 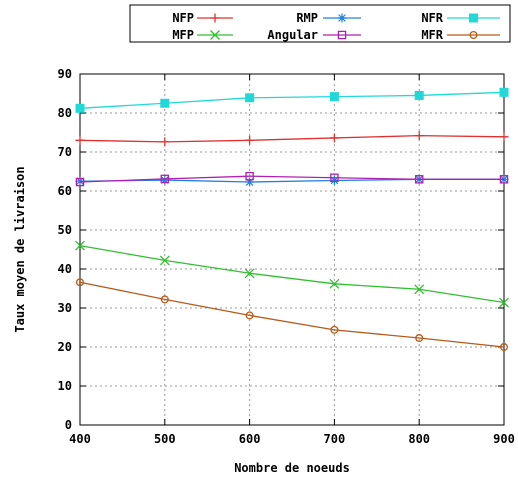 What do you see at coordinates (183, 35) in the screenshot?
I see `legend-label: MFP` at bounding box center [183, 35].